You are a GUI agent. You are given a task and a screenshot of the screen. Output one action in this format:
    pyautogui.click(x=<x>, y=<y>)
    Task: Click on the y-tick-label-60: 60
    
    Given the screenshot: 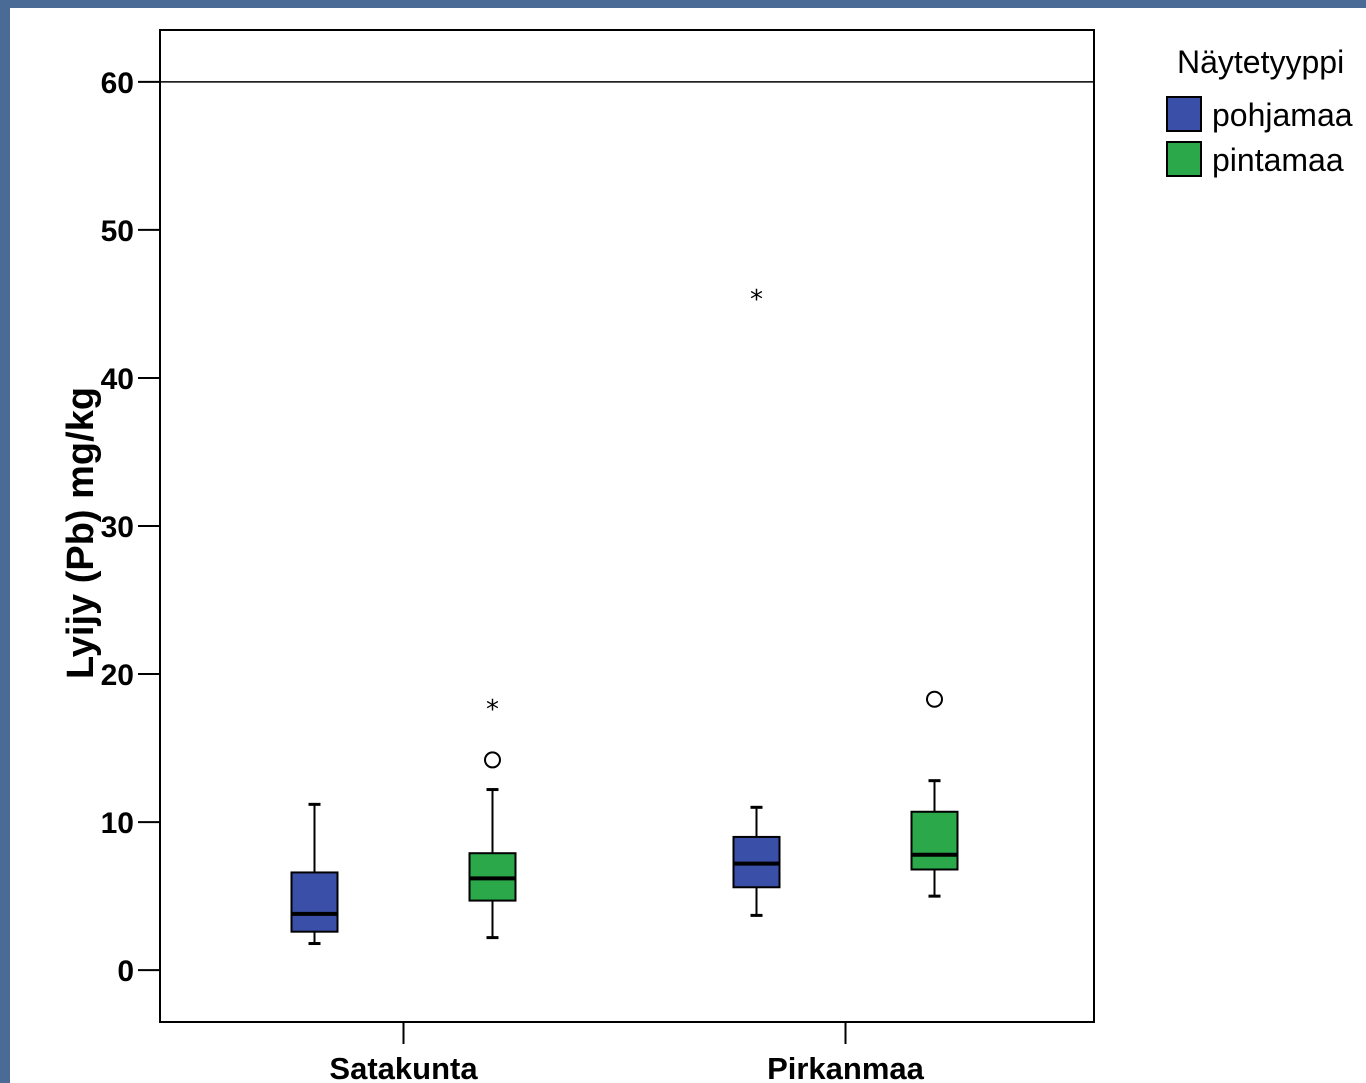 What is the action you would take?
    pyautogui.click(x=117, y=83)
    